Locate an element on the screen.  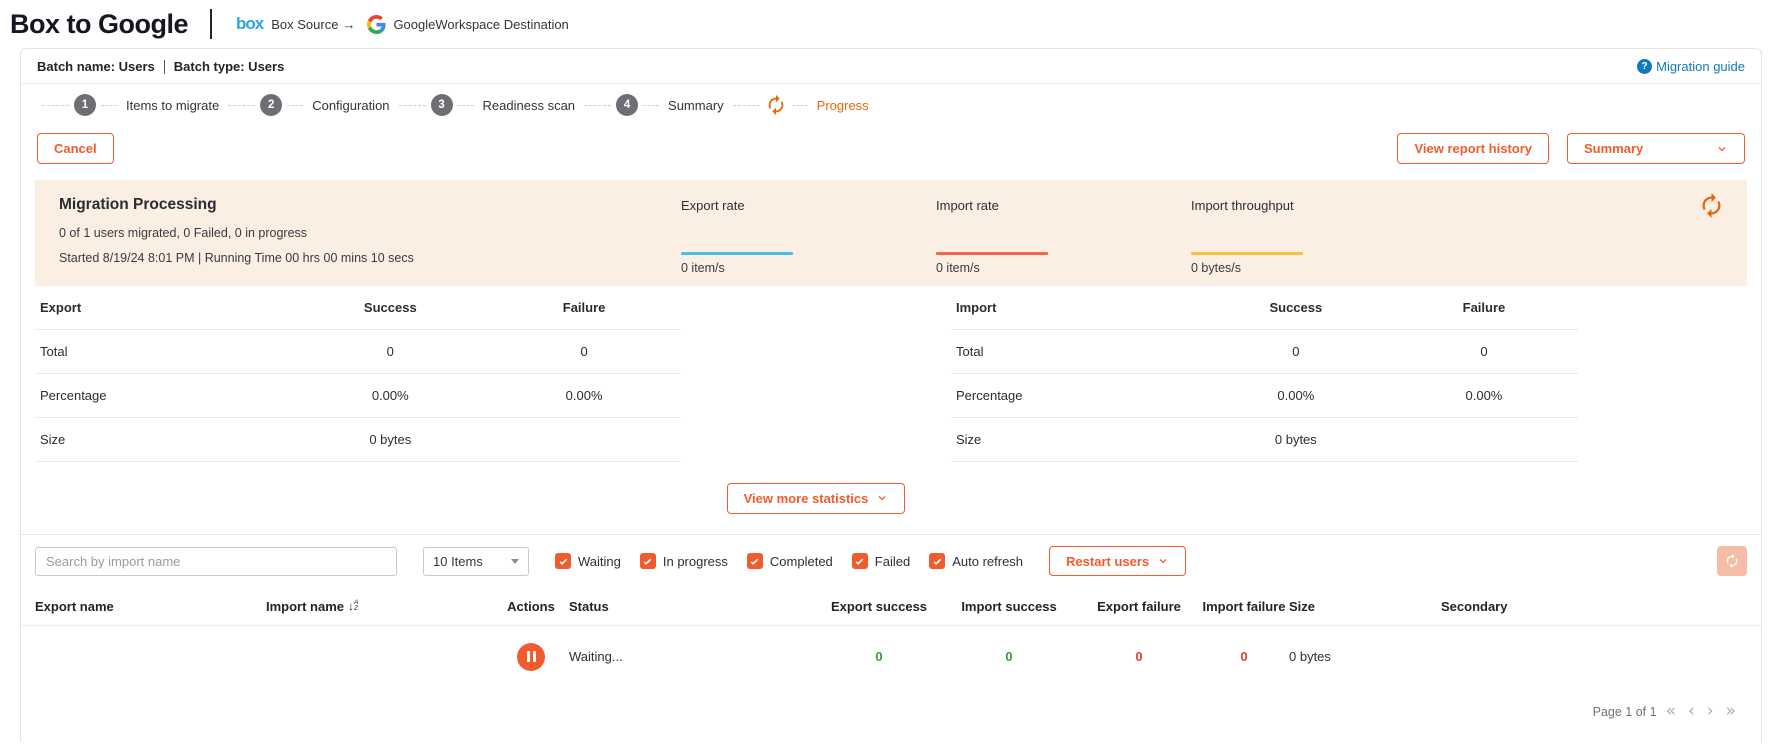
page-size-select: 10 Items is located at coordinates (476, 561).